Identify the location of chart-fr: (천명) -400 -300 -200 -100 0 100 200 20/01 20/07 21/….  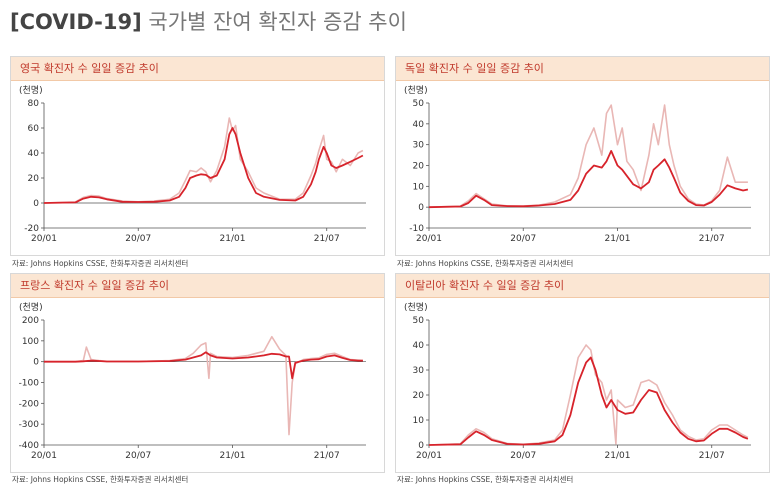
(192, 381).